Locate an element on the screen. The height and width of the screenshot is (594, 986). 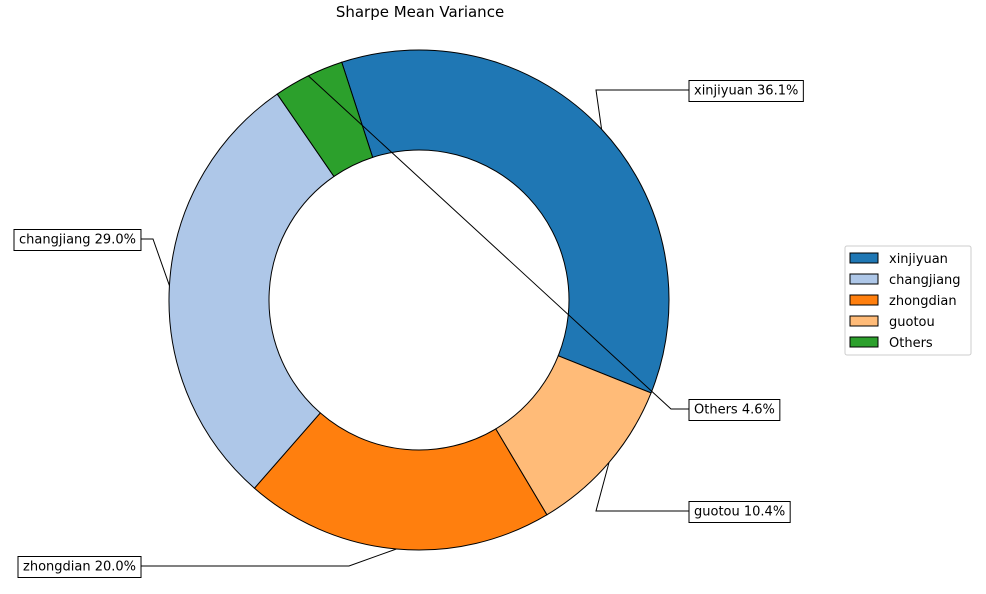
legend-swatch-others is located at coordinates (864, 342).